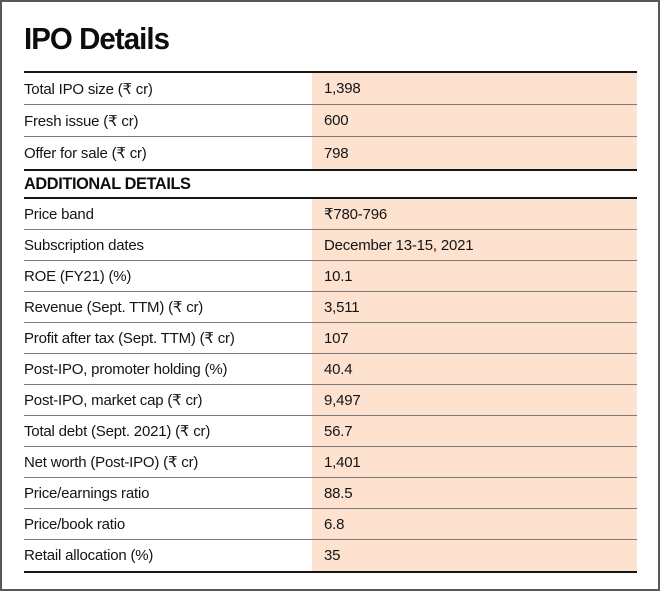  I want to click on row-label: Total IPO size (₹ cr), so click(88, 89).